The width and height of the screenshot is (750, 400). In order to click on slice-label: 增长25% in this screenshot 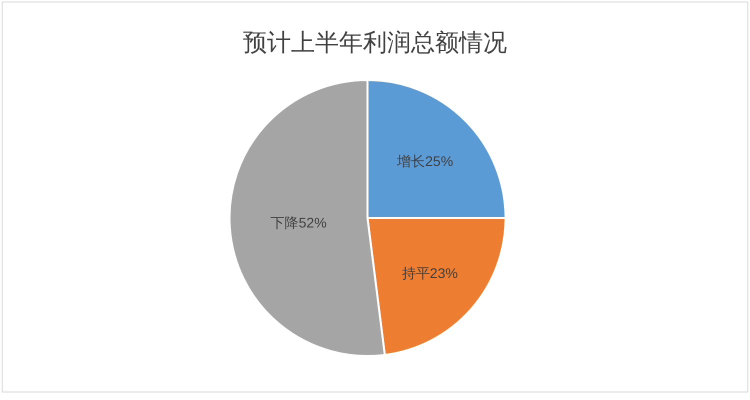, I will do `click(425, 160)`.